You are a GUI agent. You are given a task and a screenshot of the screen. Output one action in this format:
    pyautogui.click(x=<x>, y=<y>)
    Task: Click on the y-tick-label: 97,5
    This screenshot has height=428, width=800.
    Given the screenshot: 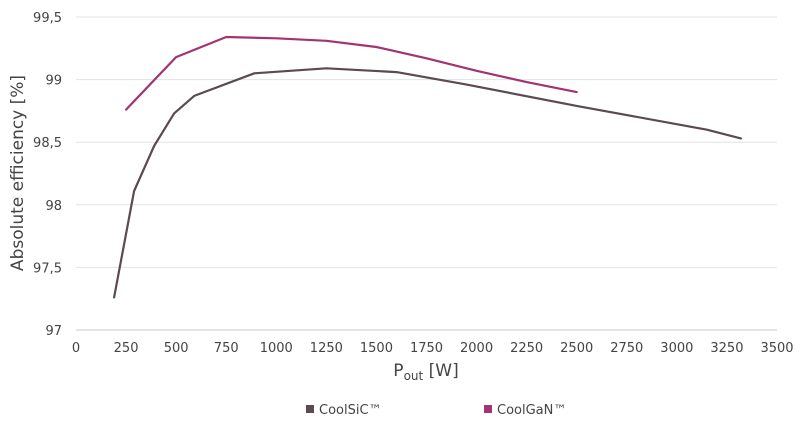 What is the action you would take?
    pyautogui.click(x=47, y=268)
    